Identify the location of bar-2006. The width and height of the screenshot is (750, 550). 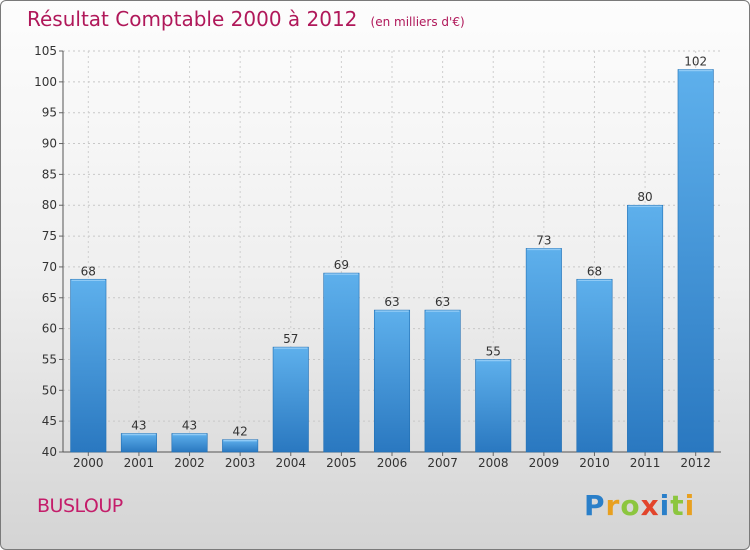
(392, 381).